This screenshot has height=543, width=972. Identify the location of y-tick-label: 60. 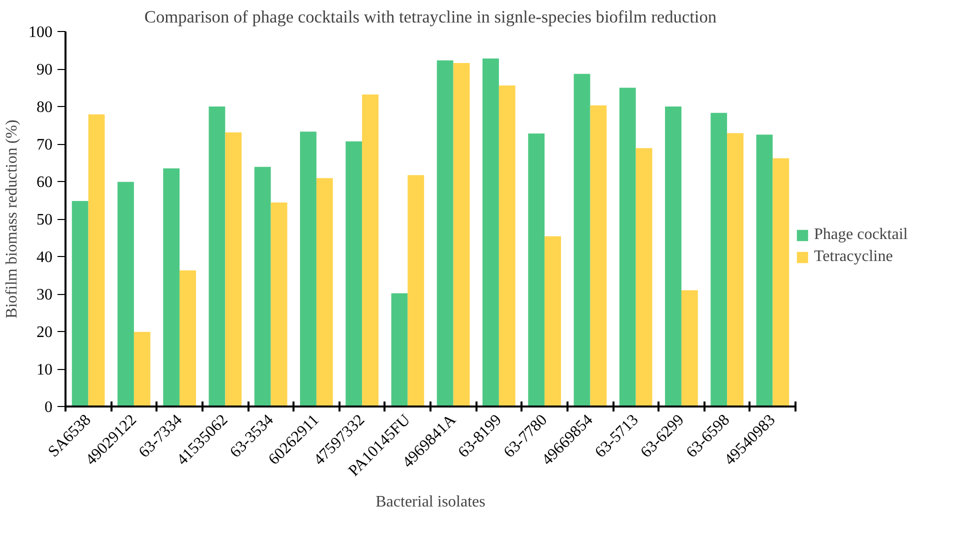
(44, 182).